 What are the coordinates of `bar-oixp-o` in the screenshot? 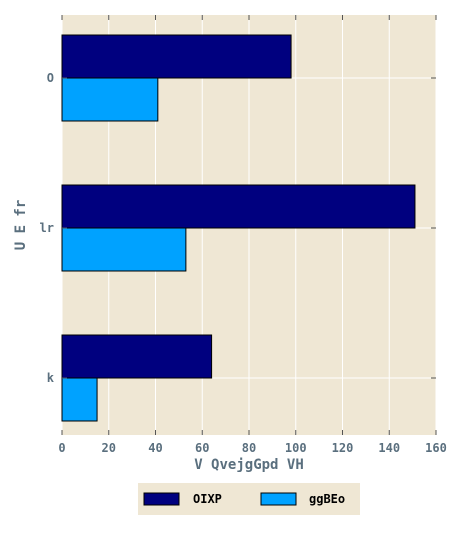 It's located at (176, 56).